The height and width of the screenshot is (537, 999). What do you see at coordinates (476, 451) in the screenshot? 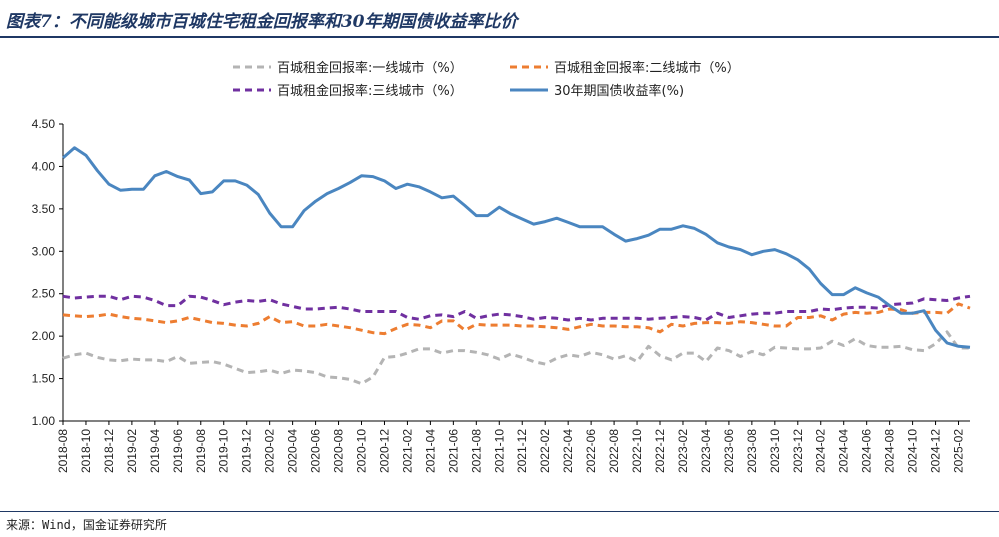
I see `x-tick-label: 2021-08` at bounding box center [476, 451].